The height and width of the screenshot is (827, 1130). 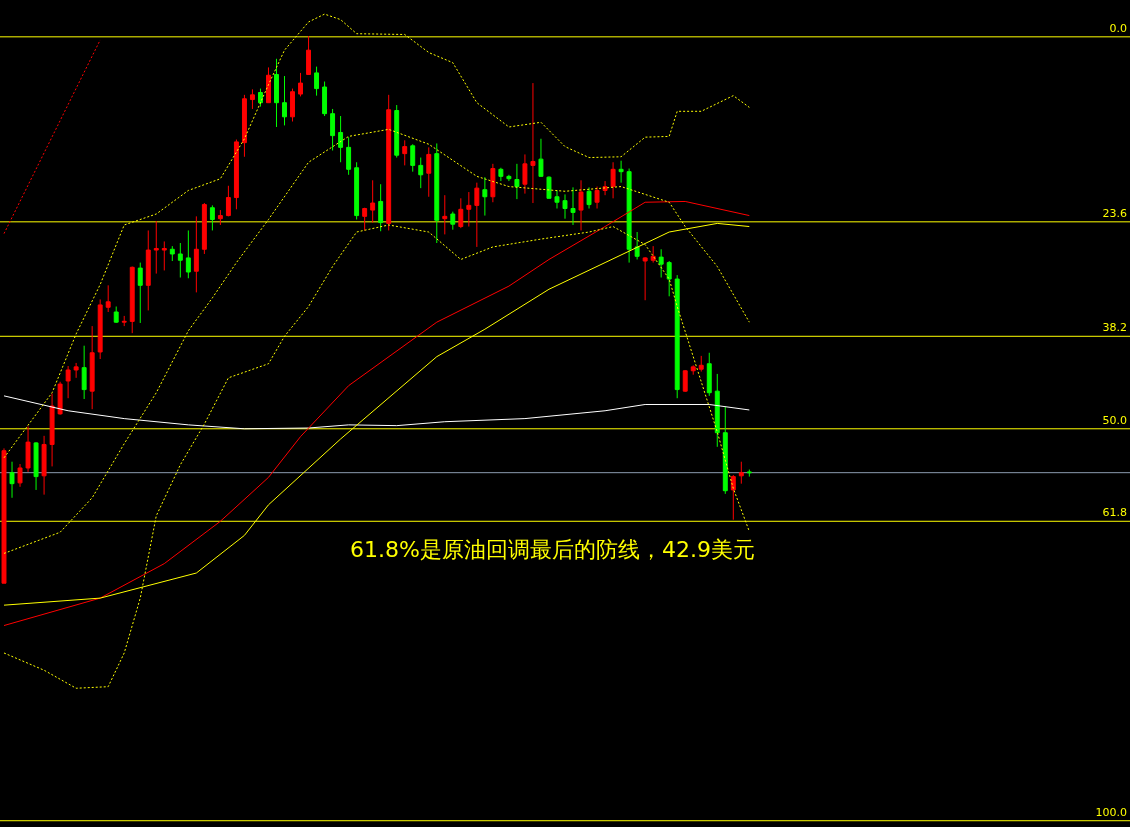 I want to click on y-tick-label: 38.2, so click(x=1114, y=328).